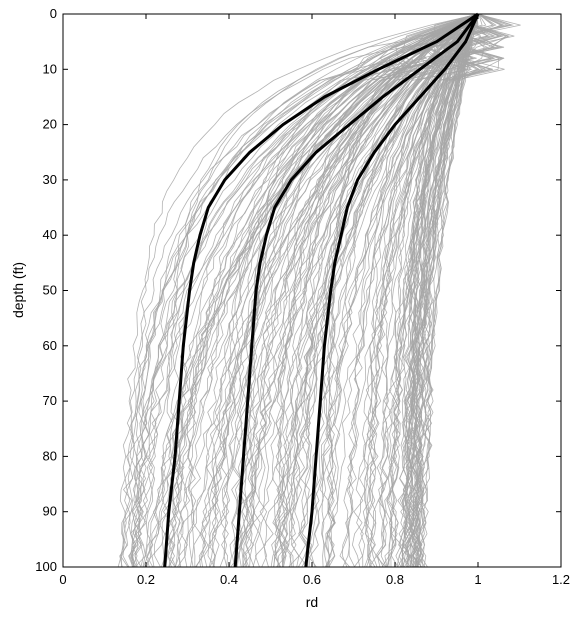  I want to click on y-tick-label: 70, so click(50, 400).